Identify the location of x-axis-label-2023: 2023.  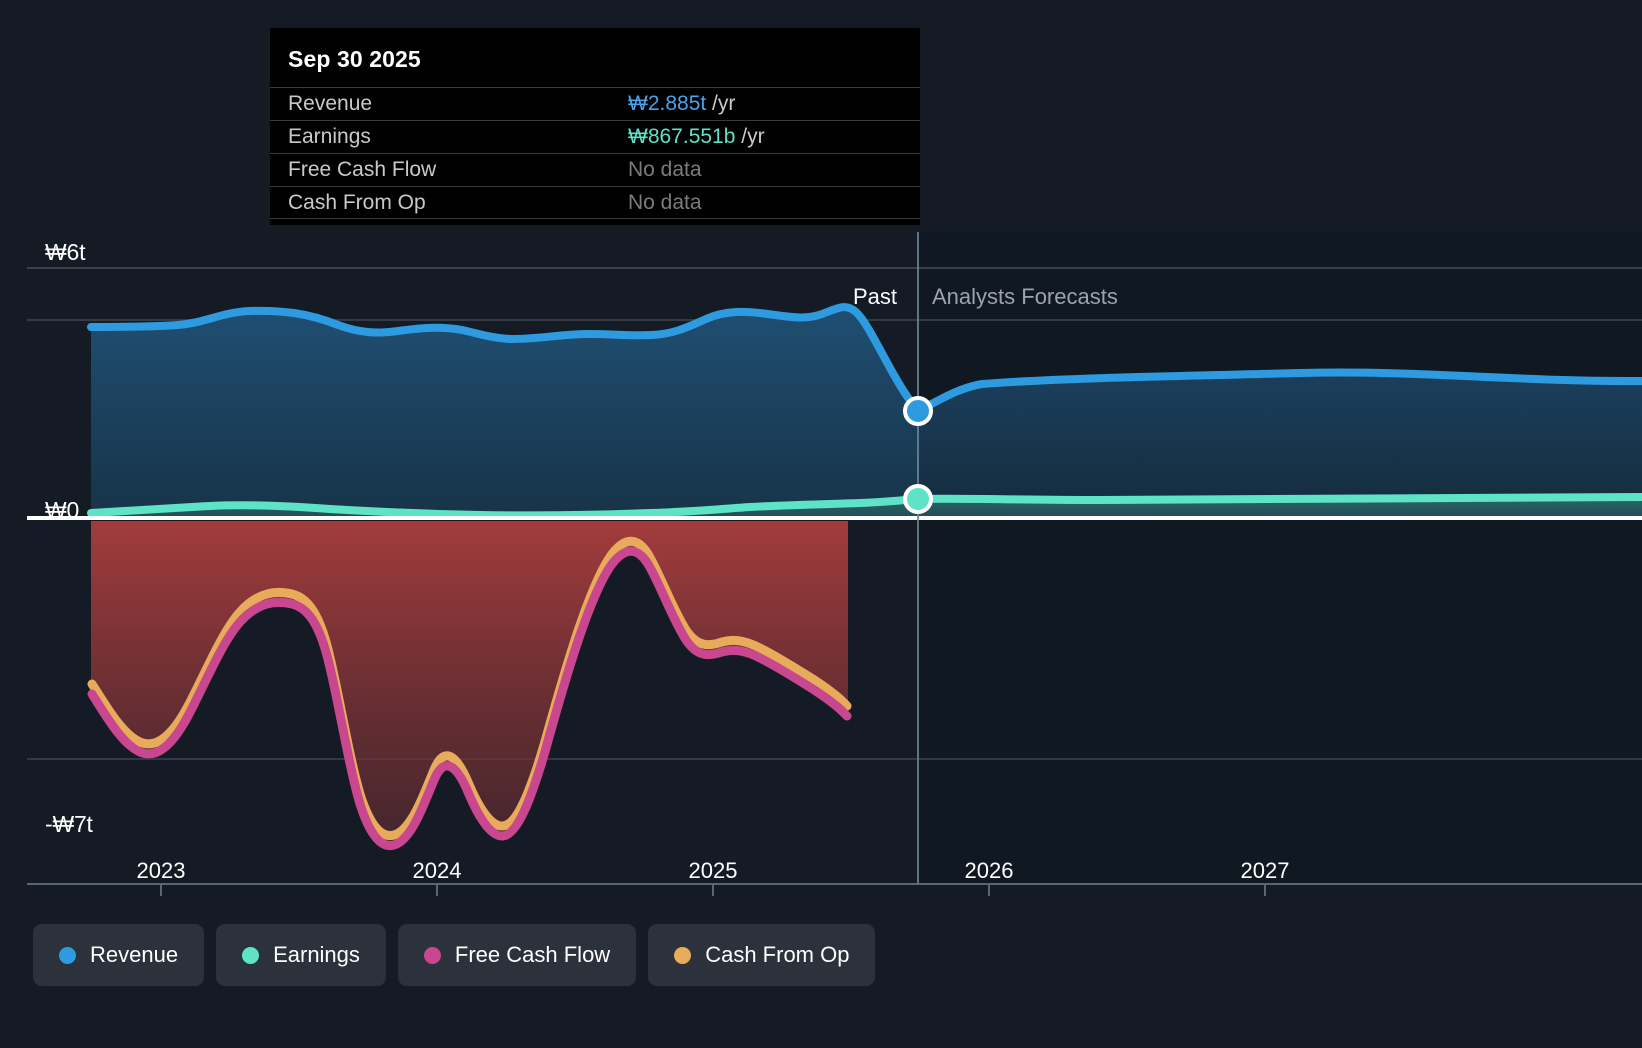
(161, 870).